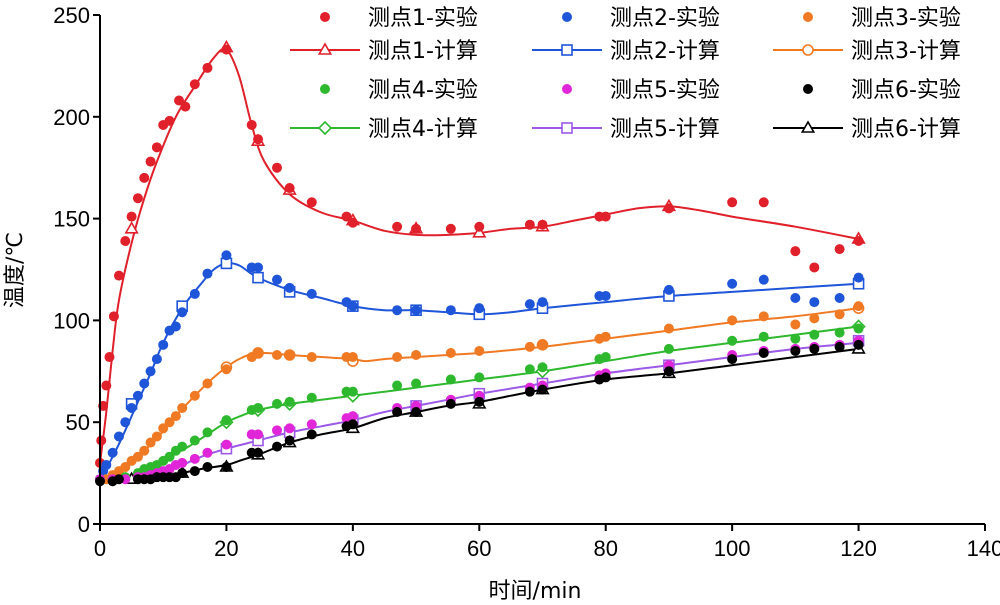  Describe the element at coordinates (423, 18) in the screenshot. I see `legend-label: 测点1-实验` at that location.